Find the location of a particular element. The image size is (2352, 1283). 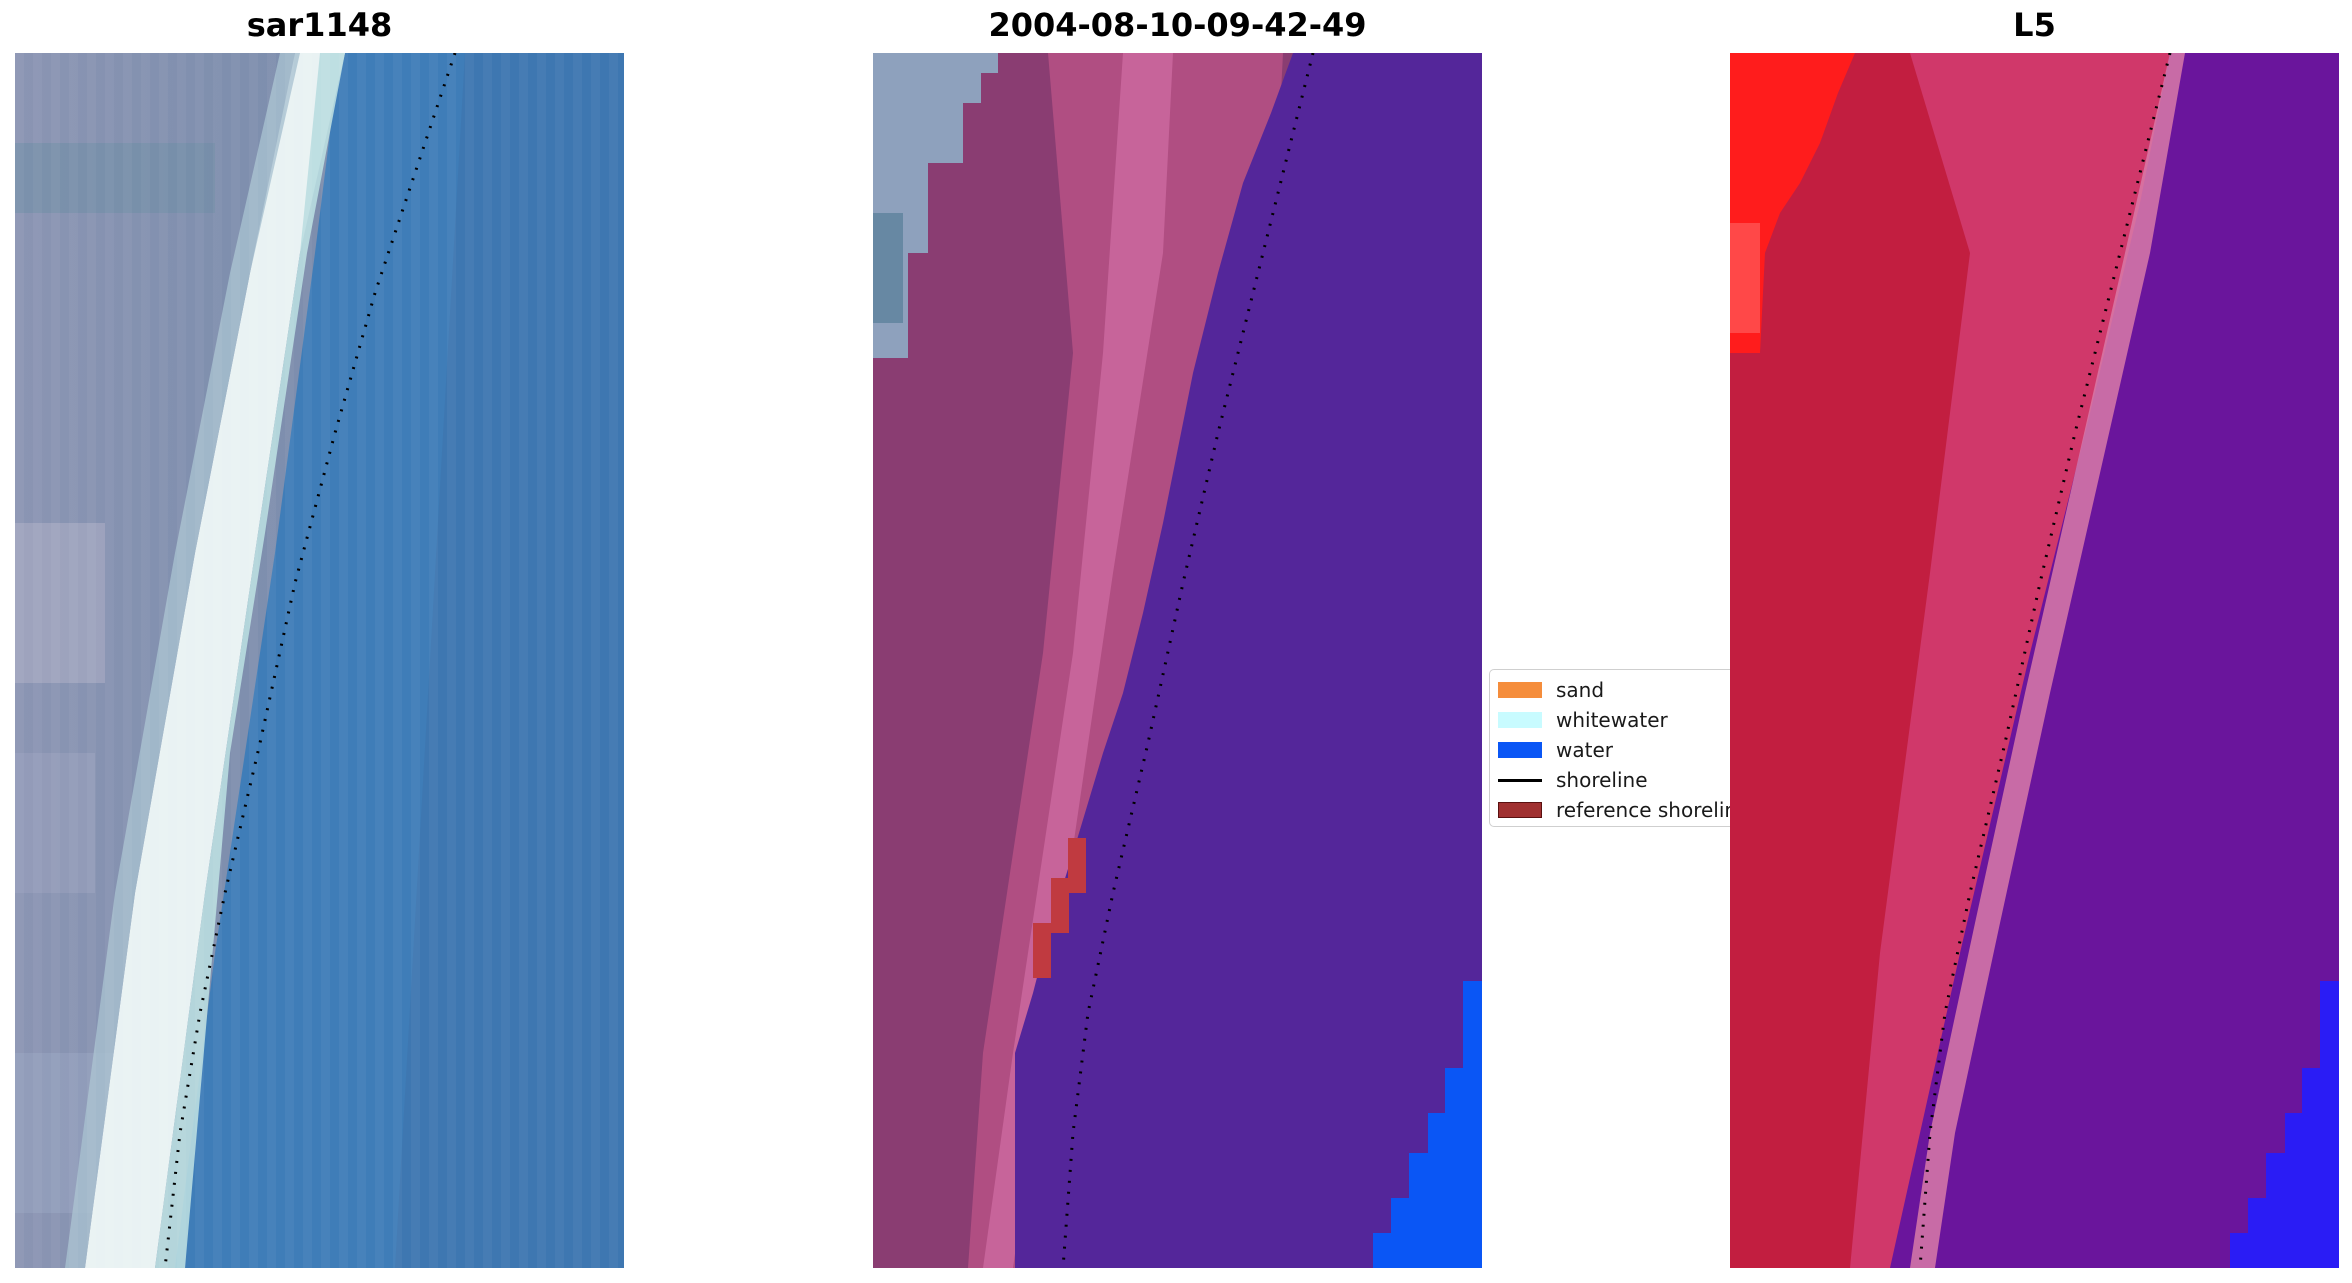

legend-swatch-reference-shoreline is located at coordinates (1520, 810).